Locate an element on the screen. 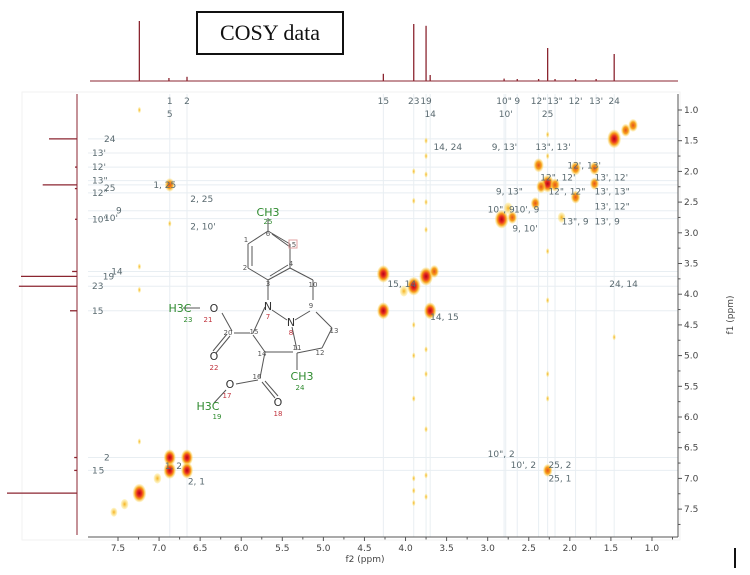 The width and height of the screenshot is (750, 575). top-atom-label: 5 is located at coordinates (170, 115).